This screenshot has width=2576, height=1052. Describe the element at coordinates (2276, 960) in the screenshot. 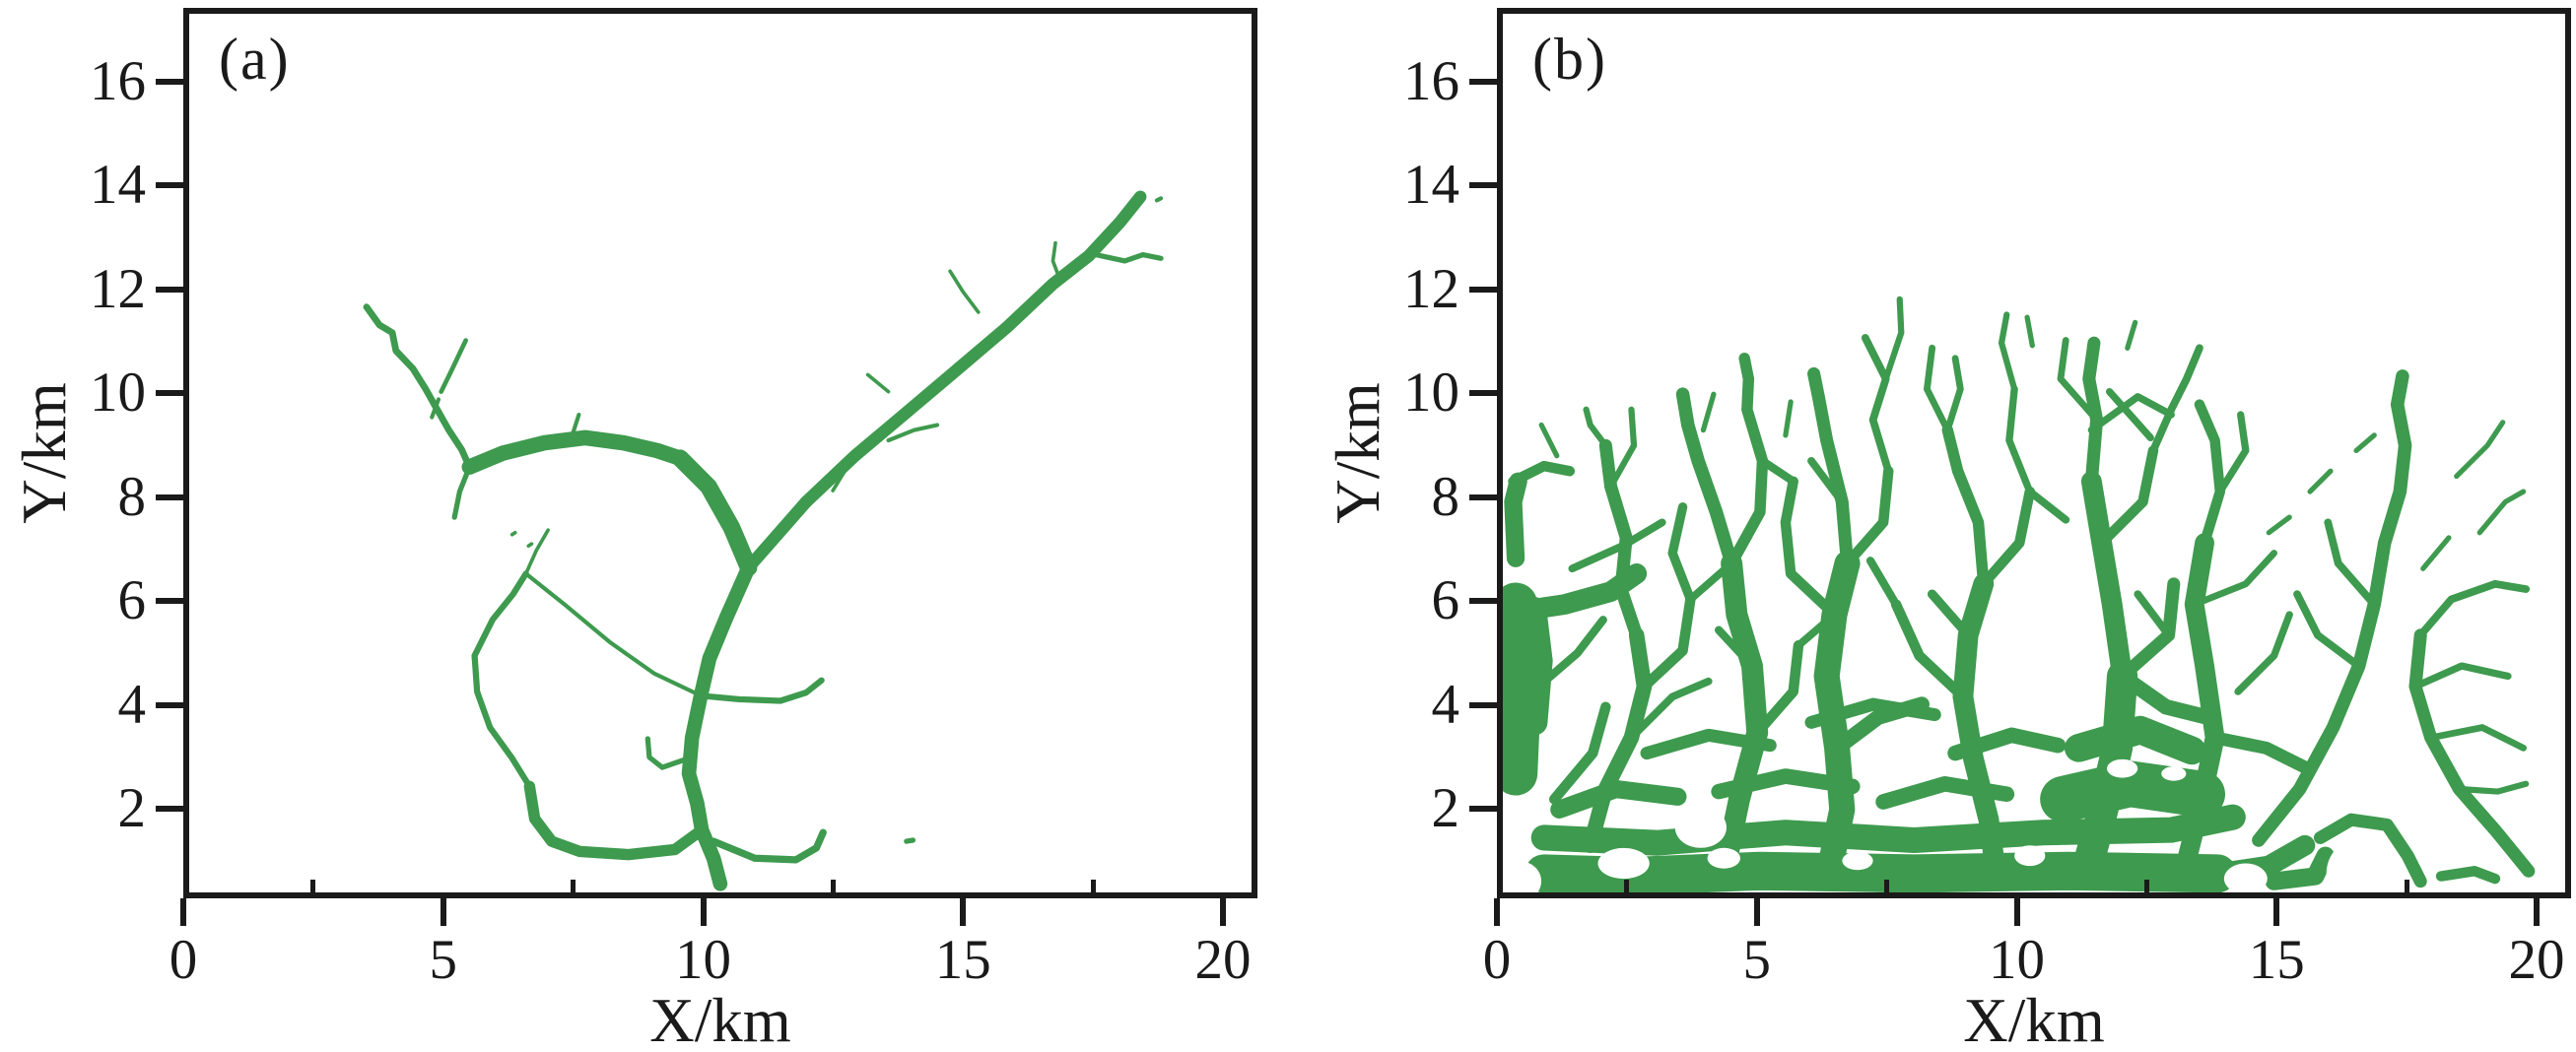

I see `x-tick-label: 15` at that location.